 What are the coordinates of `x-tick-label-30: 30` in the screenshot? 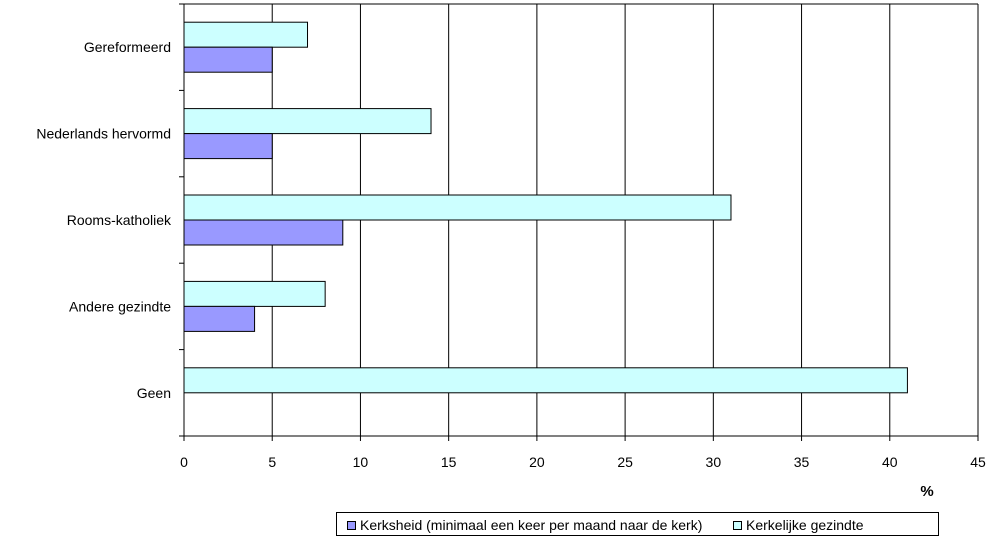 It's located at (714, 462).